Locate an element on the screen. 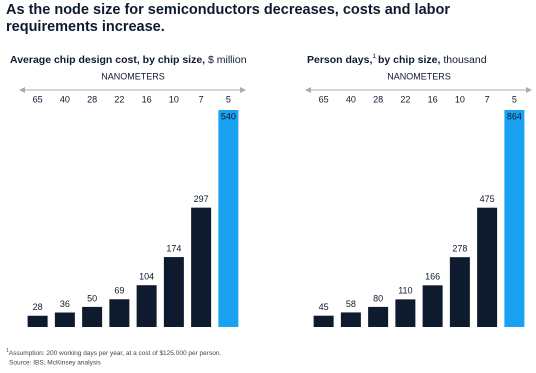  source: Source: IBS; McKinsey analysis is located at coordinates (55, 363).